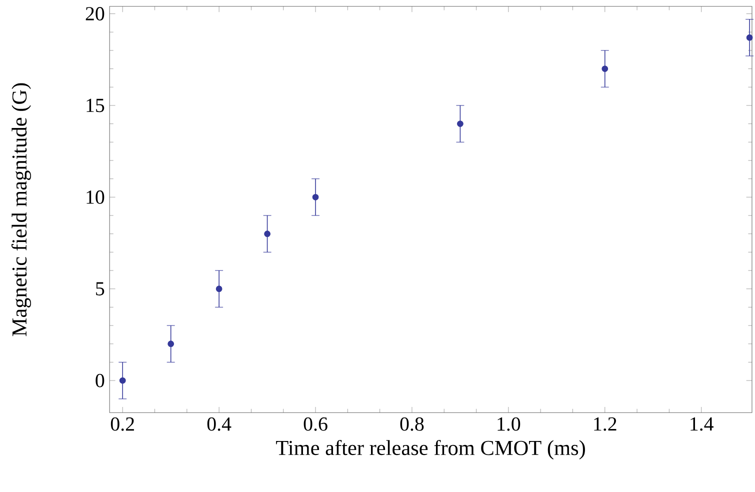 The height and width of the screenshot is (492, 755). I want to click on y-tick-label: 5, so click(100, 289).